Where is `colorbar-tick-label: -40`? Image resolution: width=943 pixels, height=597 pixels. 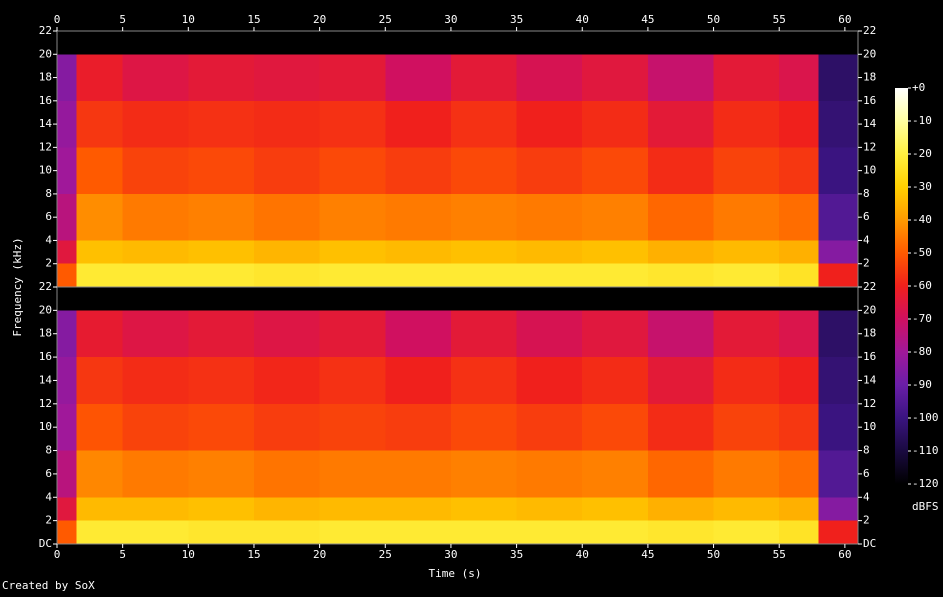 colorbar-tick-label: -40 is located at coordinates (922, 219).